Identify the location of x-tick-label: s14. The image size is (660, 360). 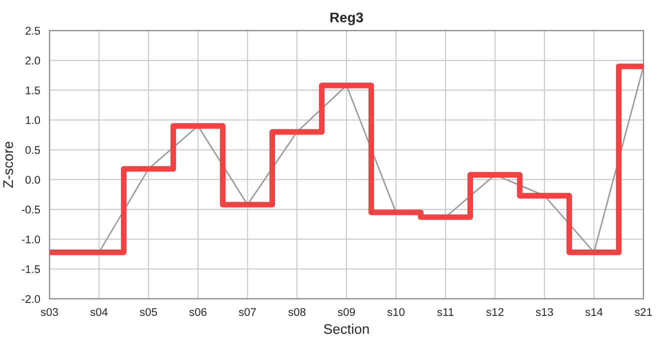
(594, 312).